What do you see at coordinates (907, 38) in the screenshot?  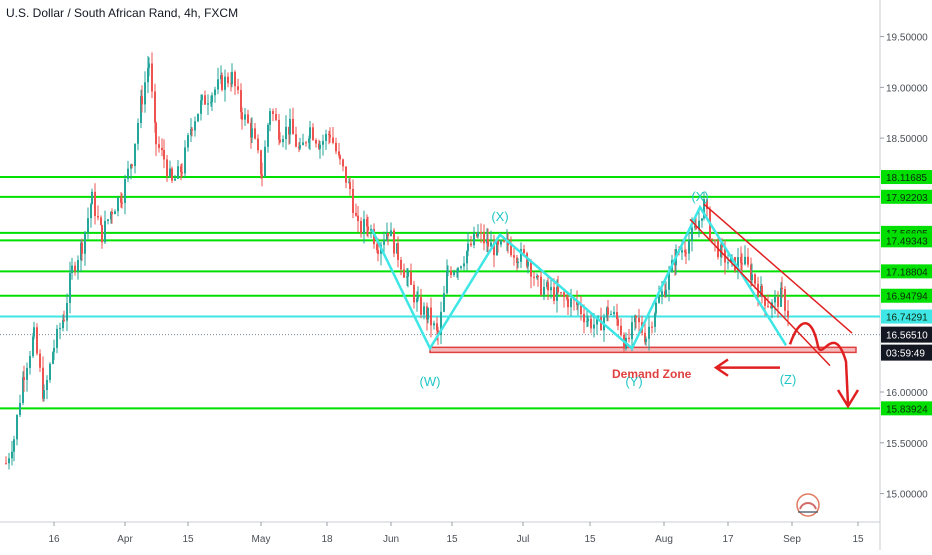 I see `y-tick-label: 19.50000` at bounding box center [907, 38].